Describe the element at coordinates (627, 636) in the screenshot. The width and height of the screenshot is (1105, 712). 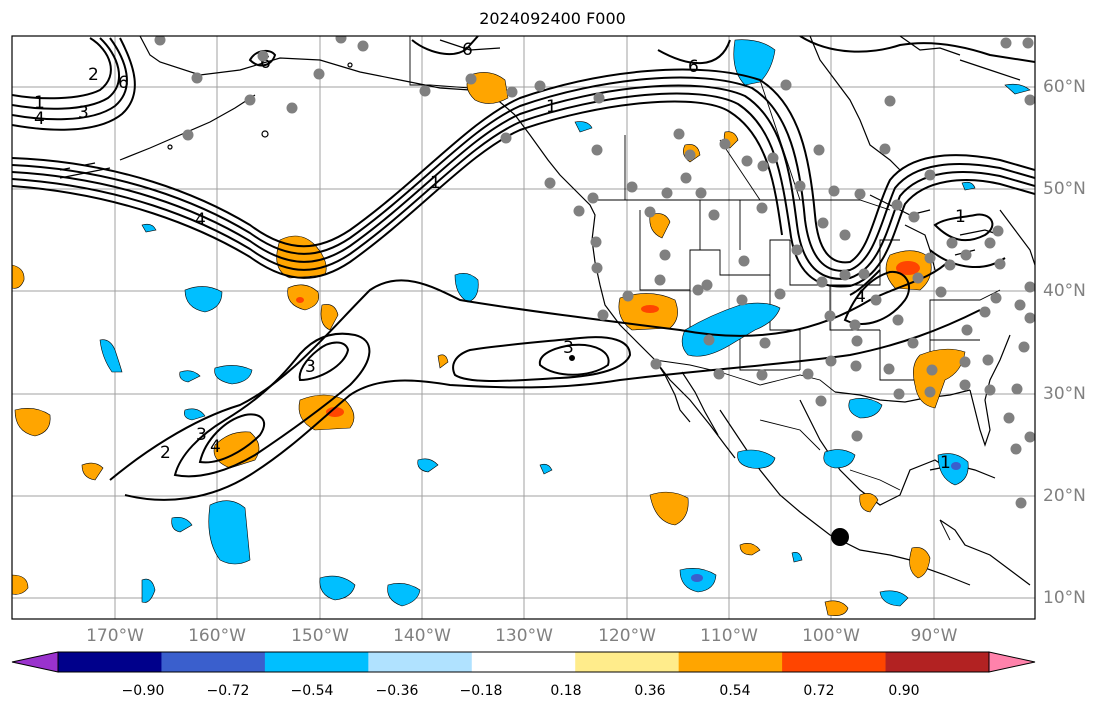
I see `lon-label: 120°W` at that location.